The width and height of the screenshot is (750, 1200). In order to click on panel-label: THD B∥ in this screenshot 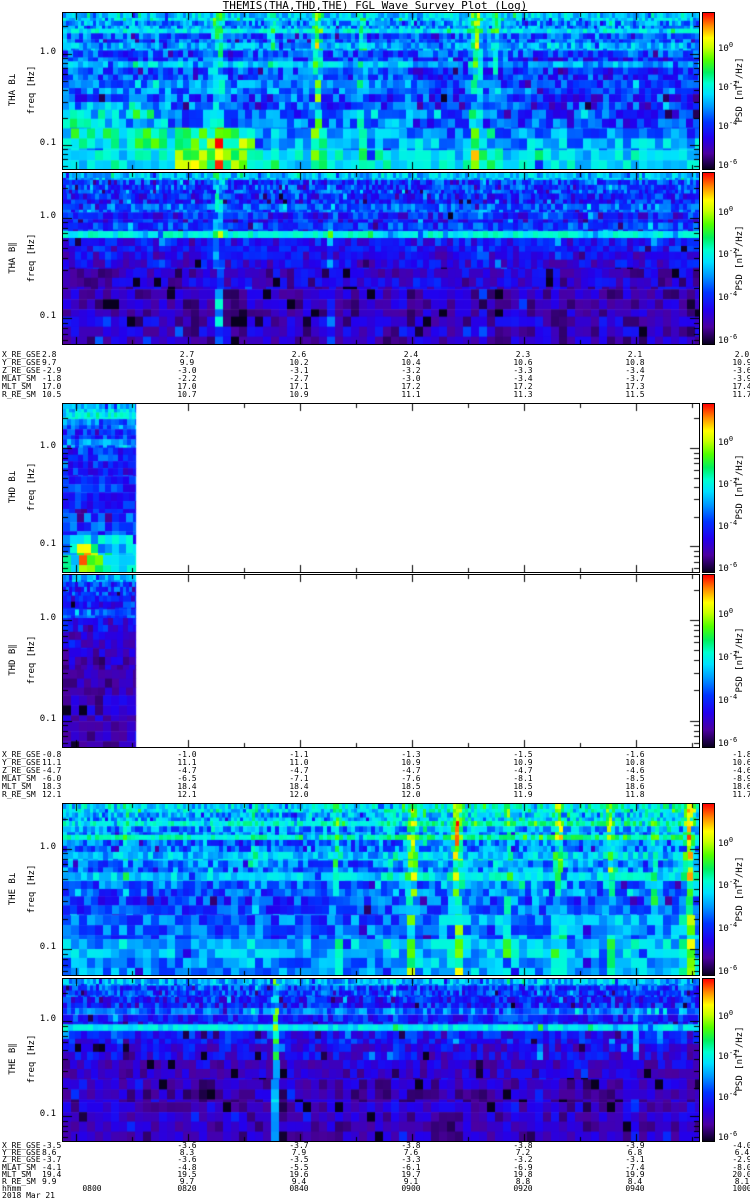, I will do `click(13, 660)`.